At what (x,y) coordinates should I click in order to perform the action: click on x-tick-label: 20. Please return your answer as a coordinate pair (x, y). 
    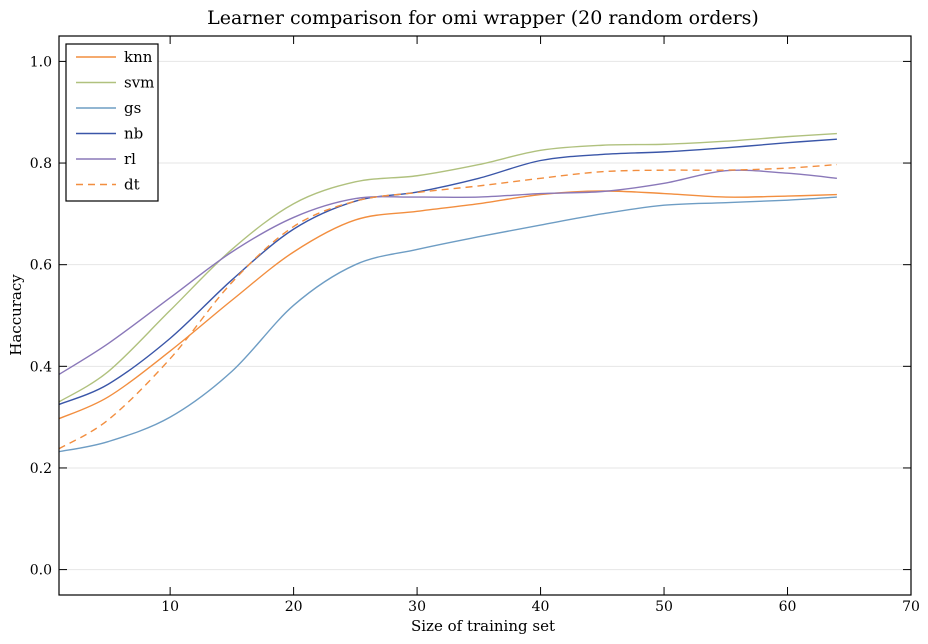
    Looking at the image, I should click on (294, 607).